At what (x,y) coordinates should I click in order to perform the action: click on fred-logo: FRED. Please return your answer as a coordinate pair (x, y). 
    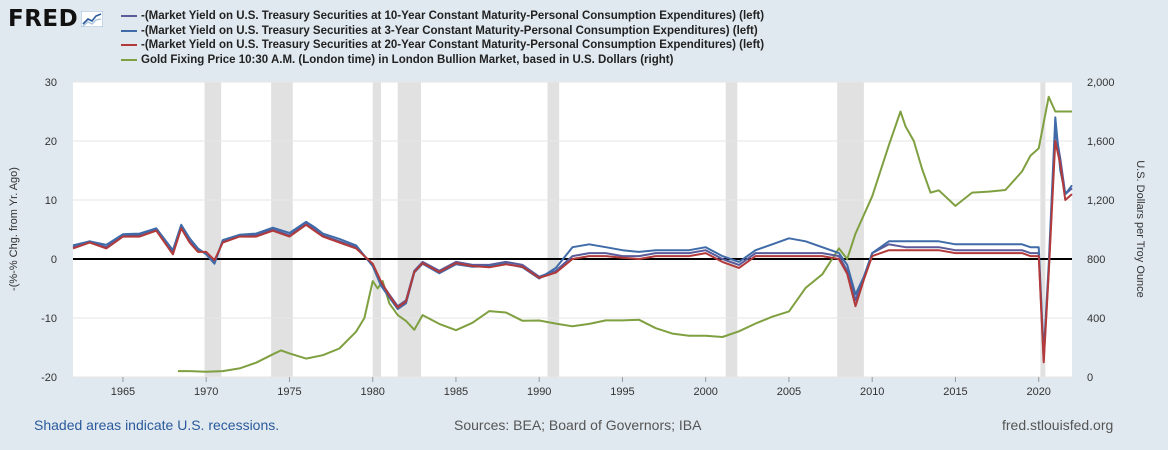
    Looking at the image, I should click on (56, 19).